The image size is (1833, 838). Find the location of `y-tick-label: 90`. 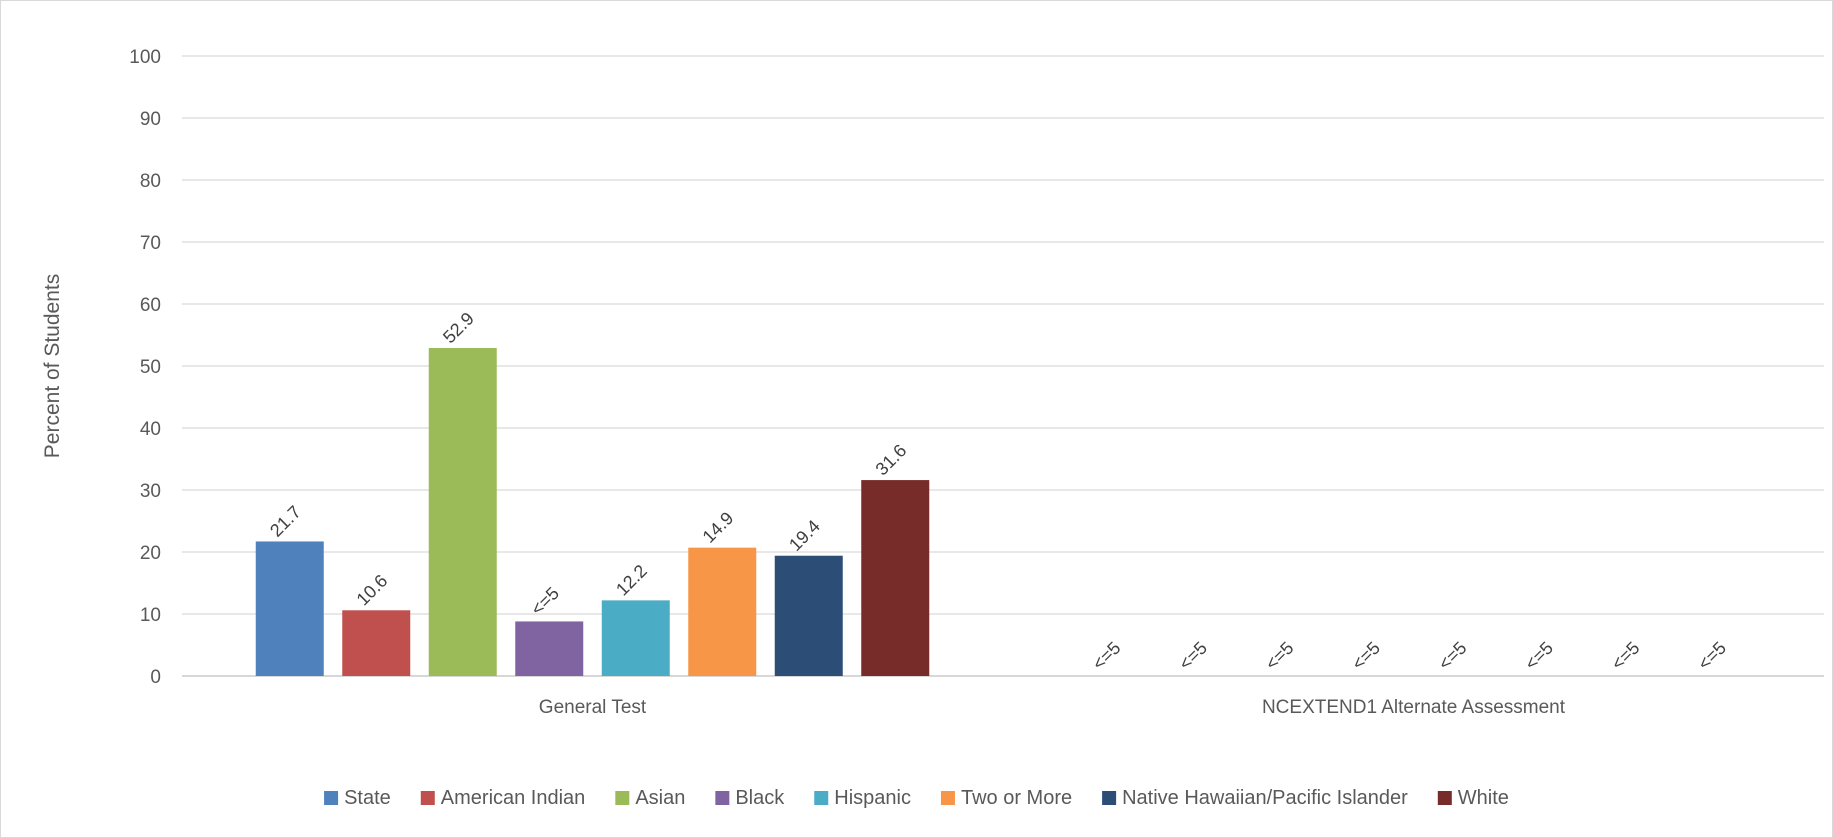

y-tick-label: 90 is located at coordinates (150, 119).